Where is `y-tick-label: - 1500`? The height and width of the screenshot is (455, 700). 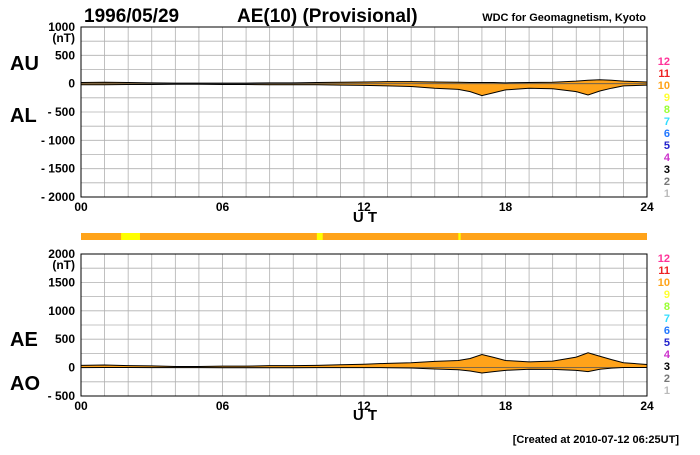
y-tick-label: - 1500 is located at coordinates (58, 169).